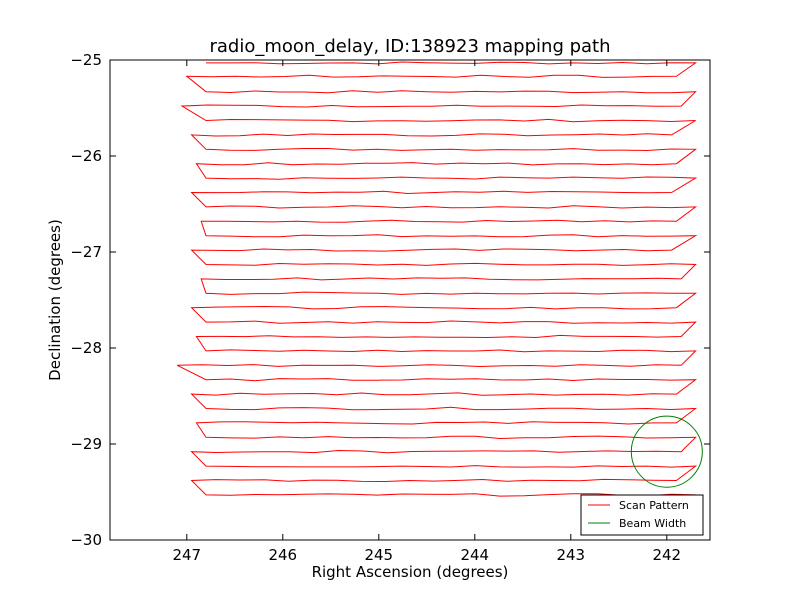 The width and height of the screenshot is (800, 600). I want to click on x-tick-label: 242, so click(666, 555).